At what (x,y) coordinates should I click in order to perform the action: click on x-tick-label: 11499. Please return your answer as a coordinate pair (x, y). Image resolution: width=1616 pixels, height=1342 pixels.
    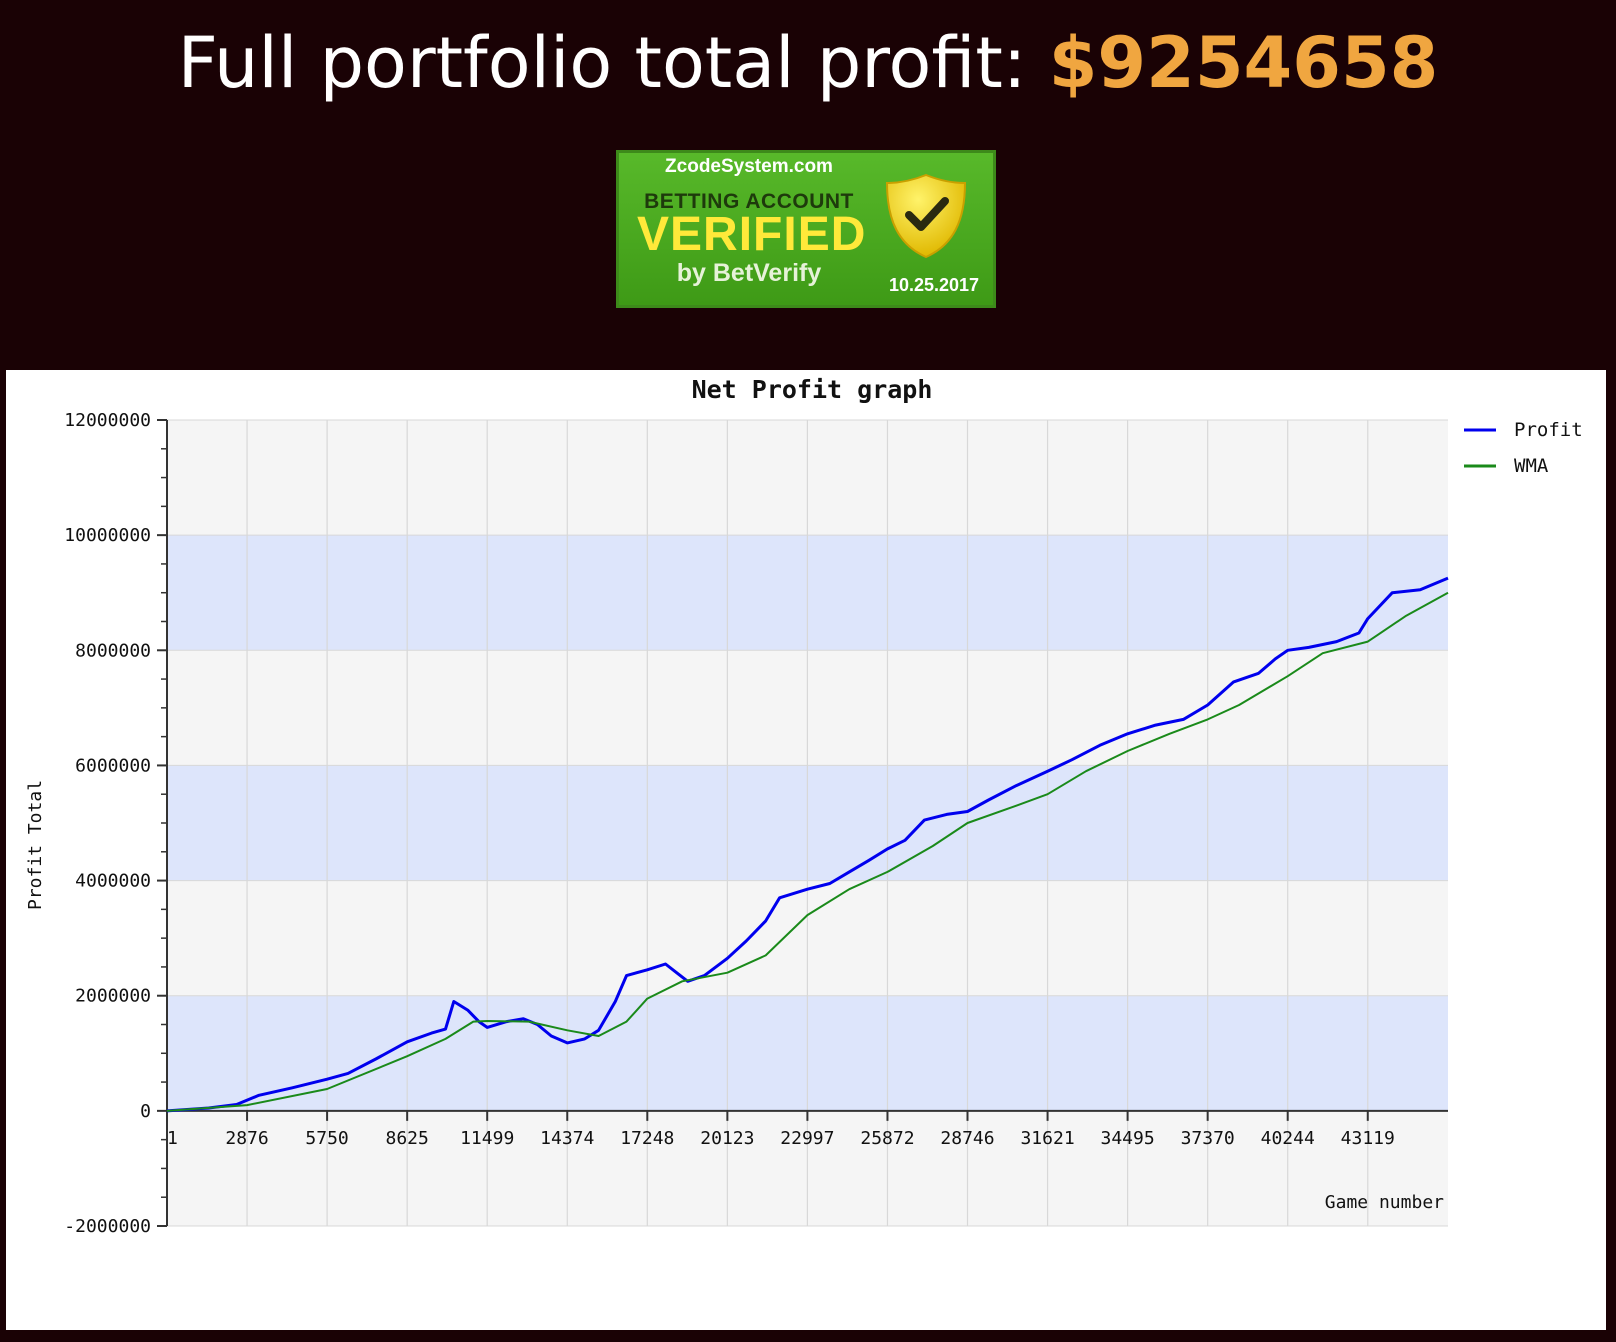
    Looking at the image, I should click on (487, 1138).